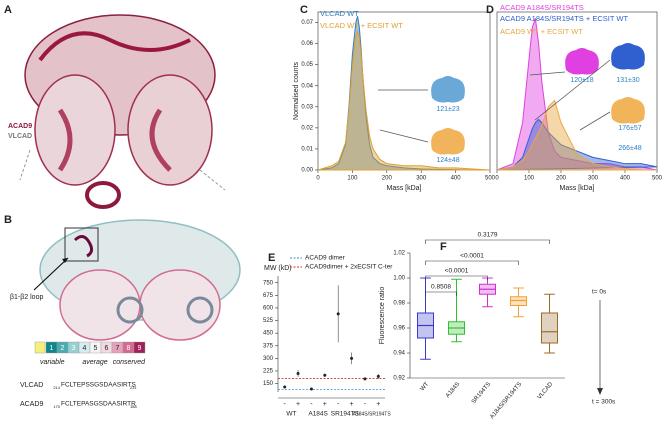 The image size is (667, 427). I want to click on sequence: FCLTEPSSGSDAASIRTS, so click(99, 385).